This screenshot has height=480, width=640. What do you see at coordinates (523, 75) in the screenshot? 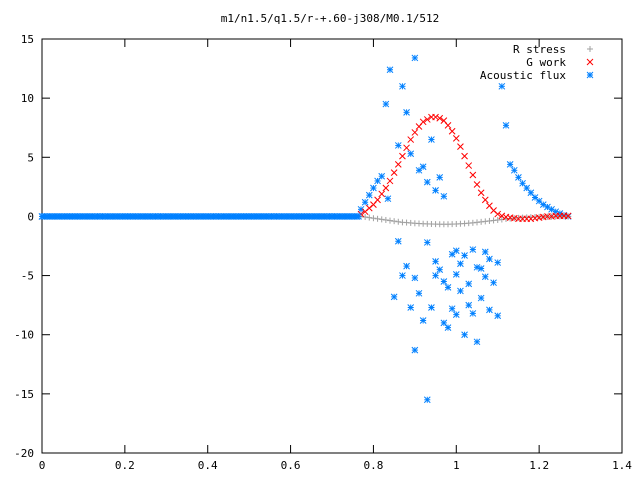
I see `legend-label: Acoustic flux` at bounding box center [523, 75].